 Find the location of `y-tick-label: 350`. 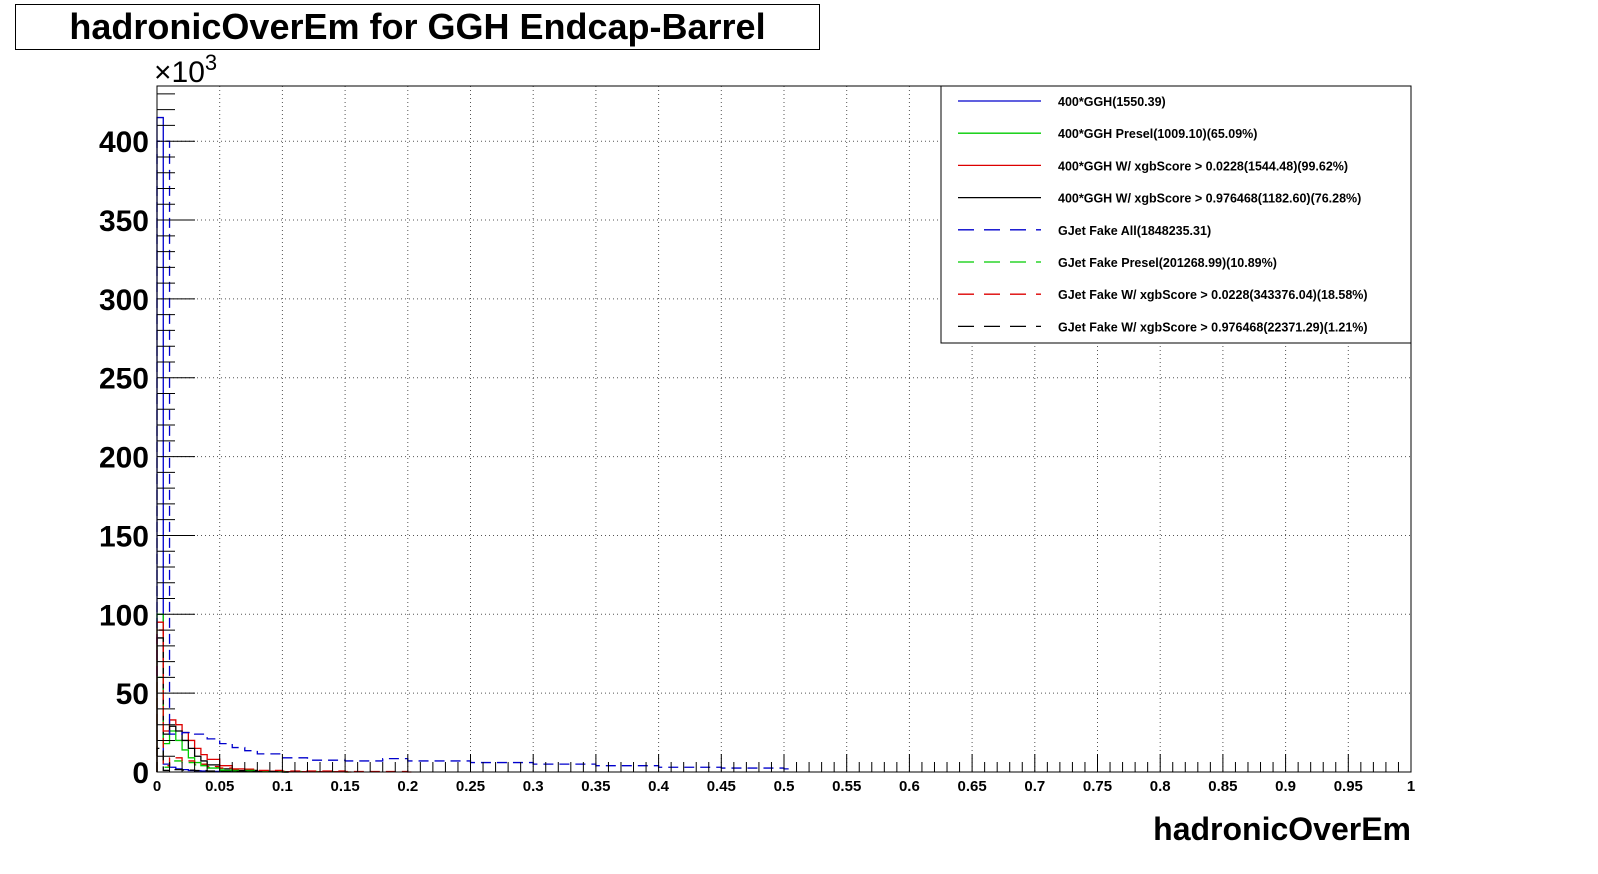

y-tick-label: 350 is located at coordinates (124, 221).